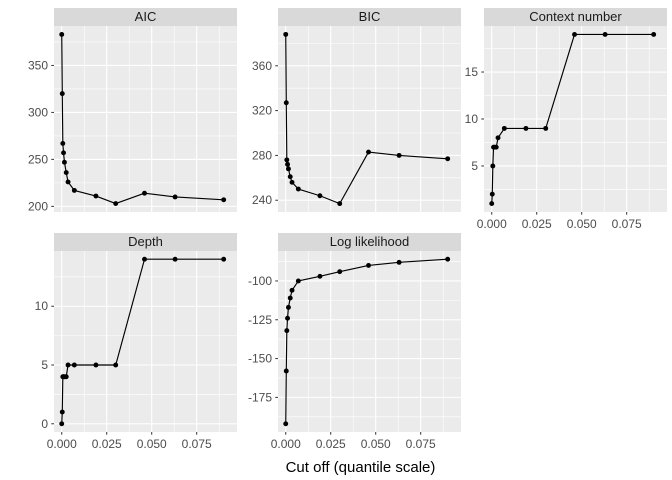 The image size is (672, 480). I want to click on y-tick-label: 360, so click(262, 66).